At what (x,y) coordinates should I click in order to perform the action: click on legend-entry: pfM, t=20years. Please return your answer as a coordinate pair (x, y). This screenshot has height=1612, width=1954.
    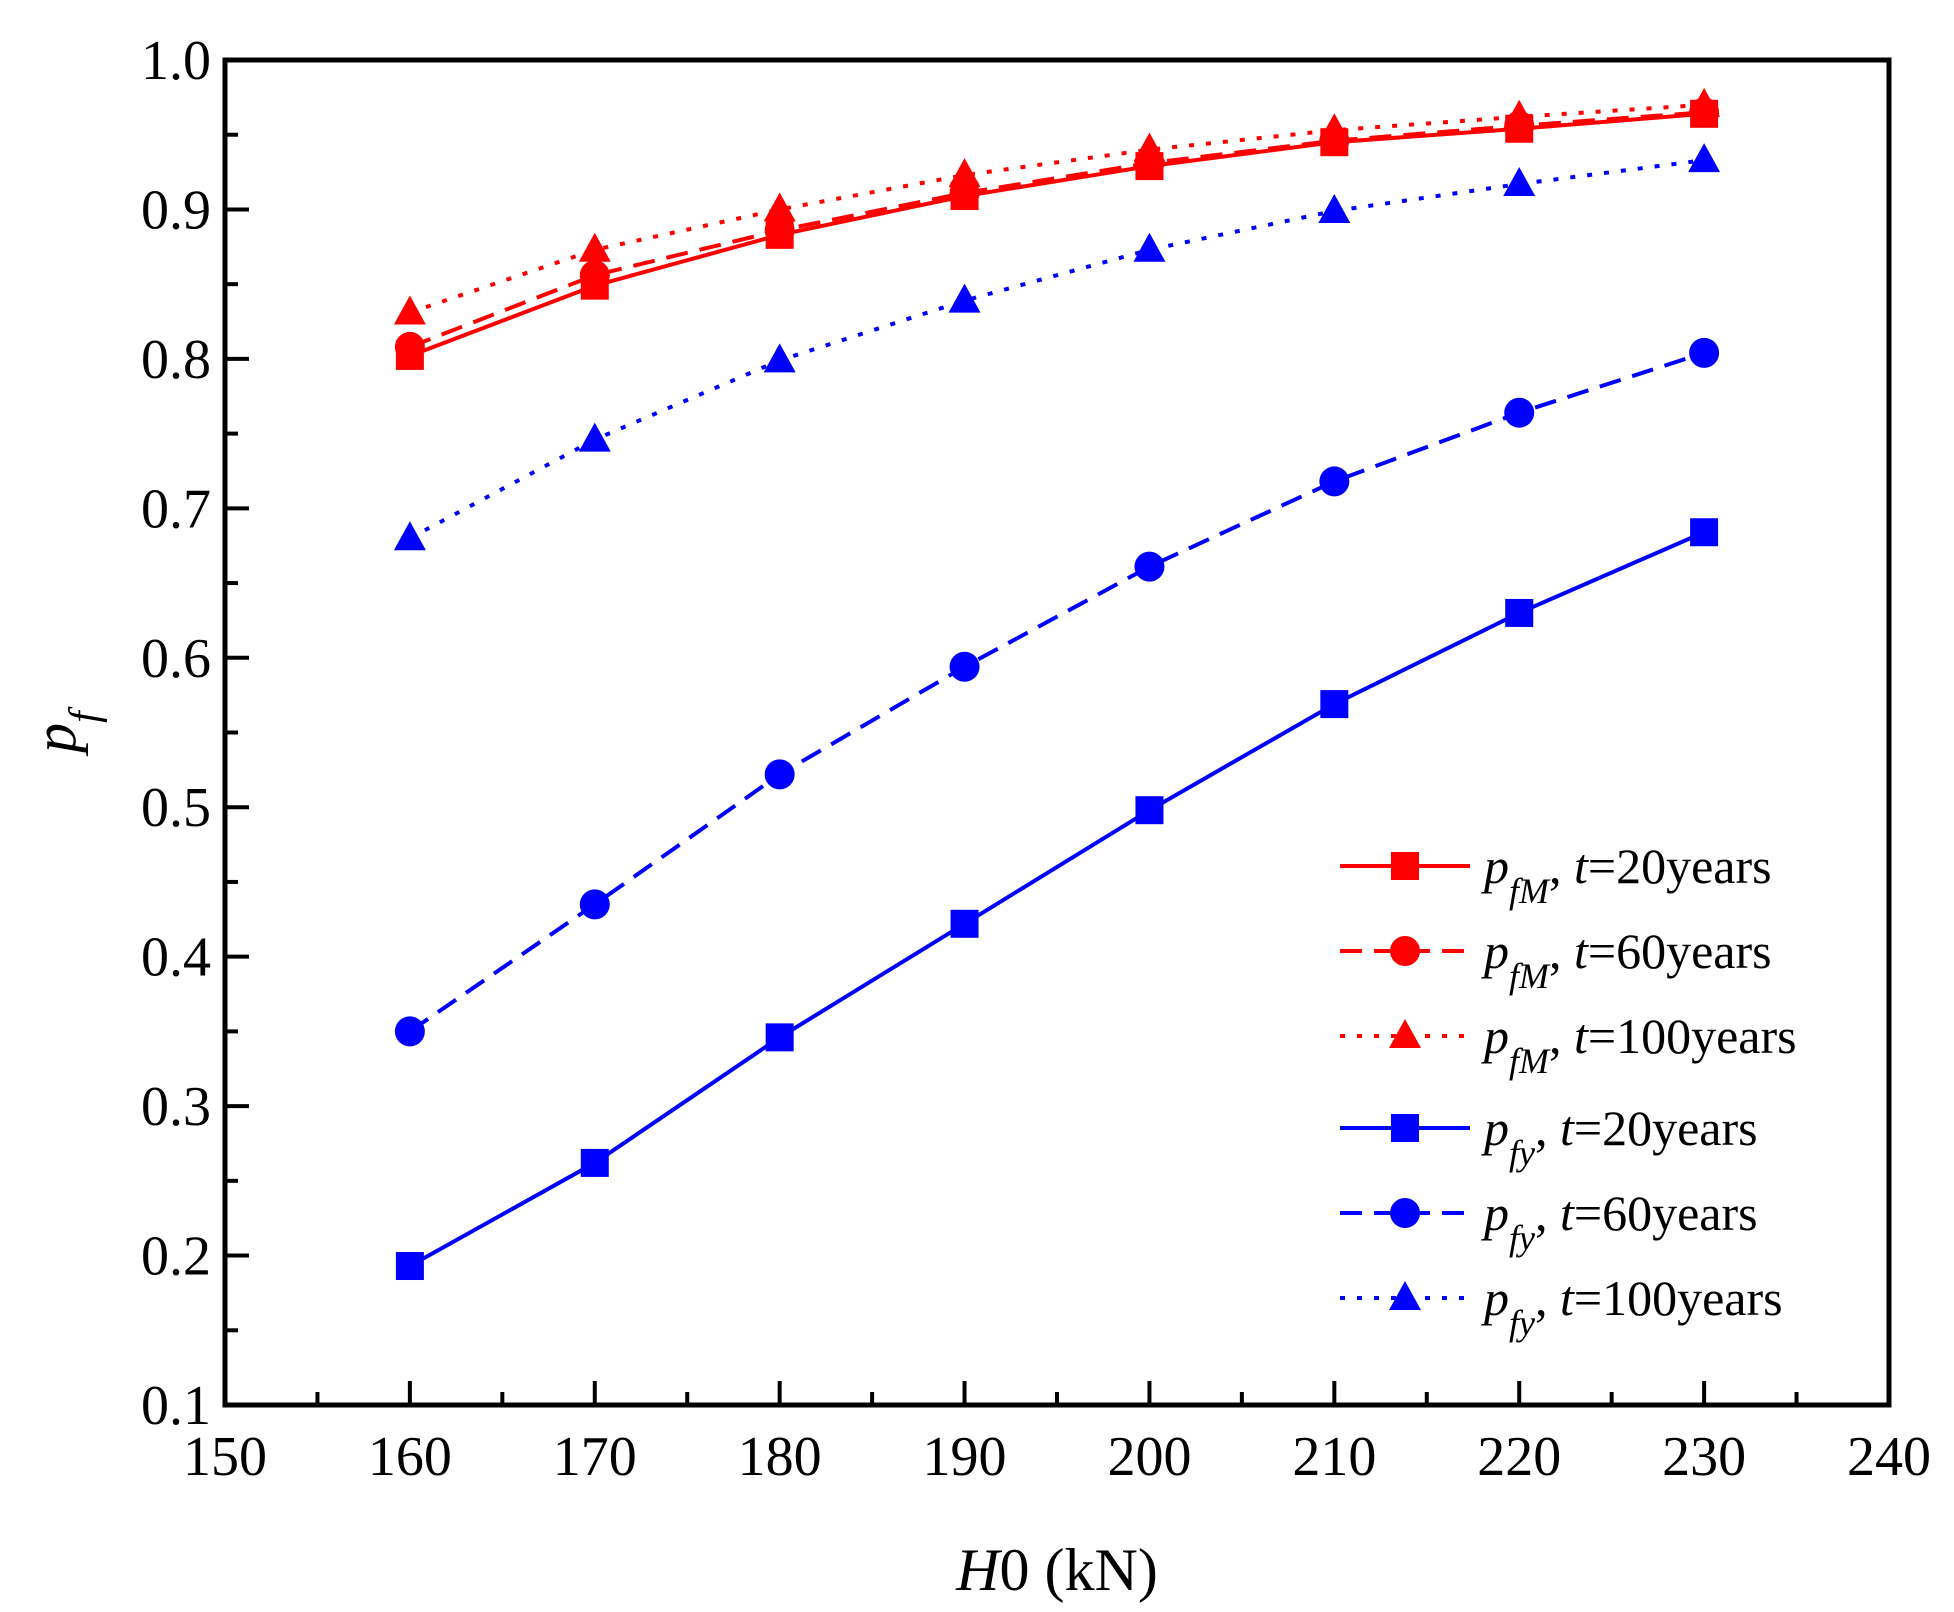
    Looking at the image, I should click on (1556, 874).